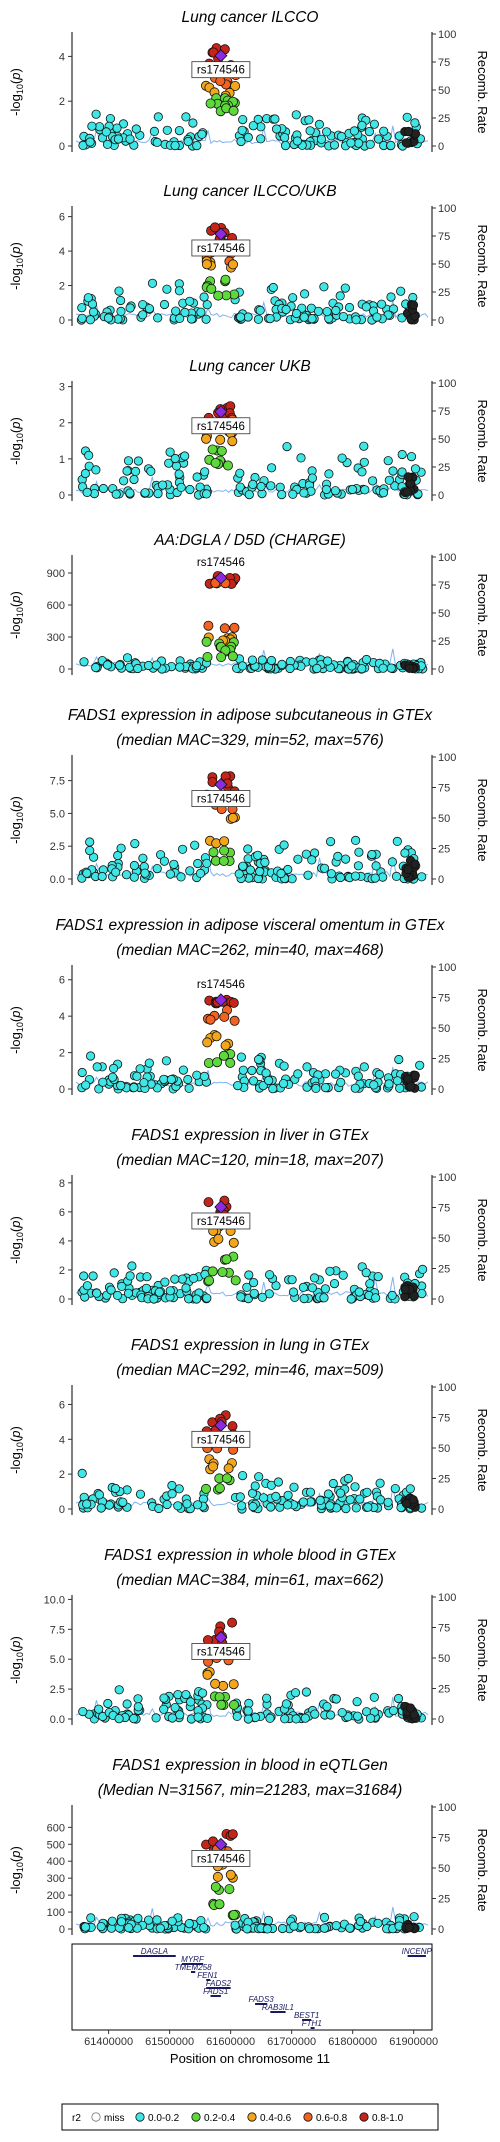 This screenshot has width=500, height=2142. Describe the element at coordinates (108, 2042) in the screenshot. I see `x-tick-label: 61400000` at that location.